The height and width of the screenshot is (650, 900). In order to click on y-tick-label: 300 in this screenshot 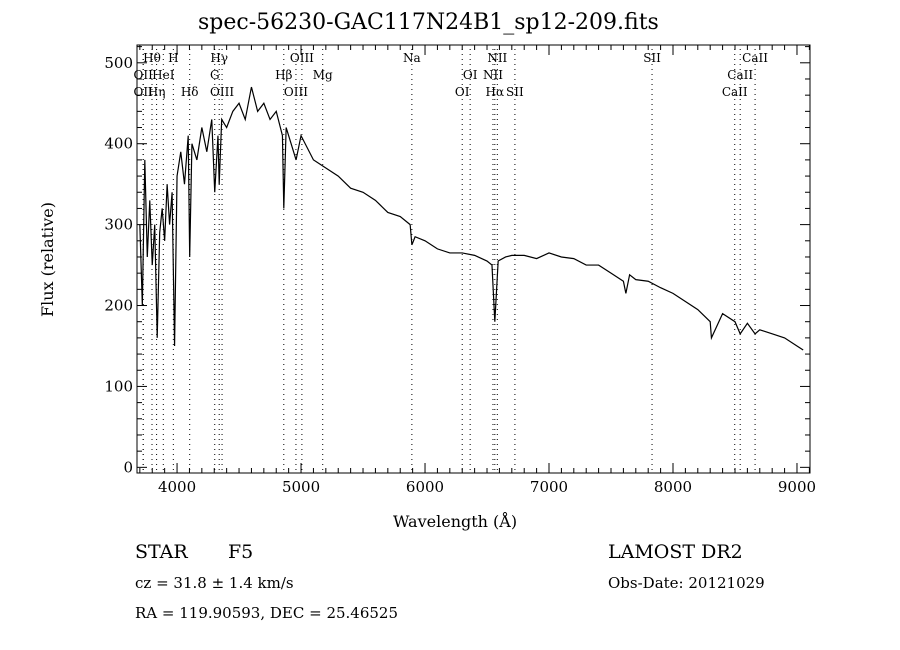, I will do `click(118, 225)`.